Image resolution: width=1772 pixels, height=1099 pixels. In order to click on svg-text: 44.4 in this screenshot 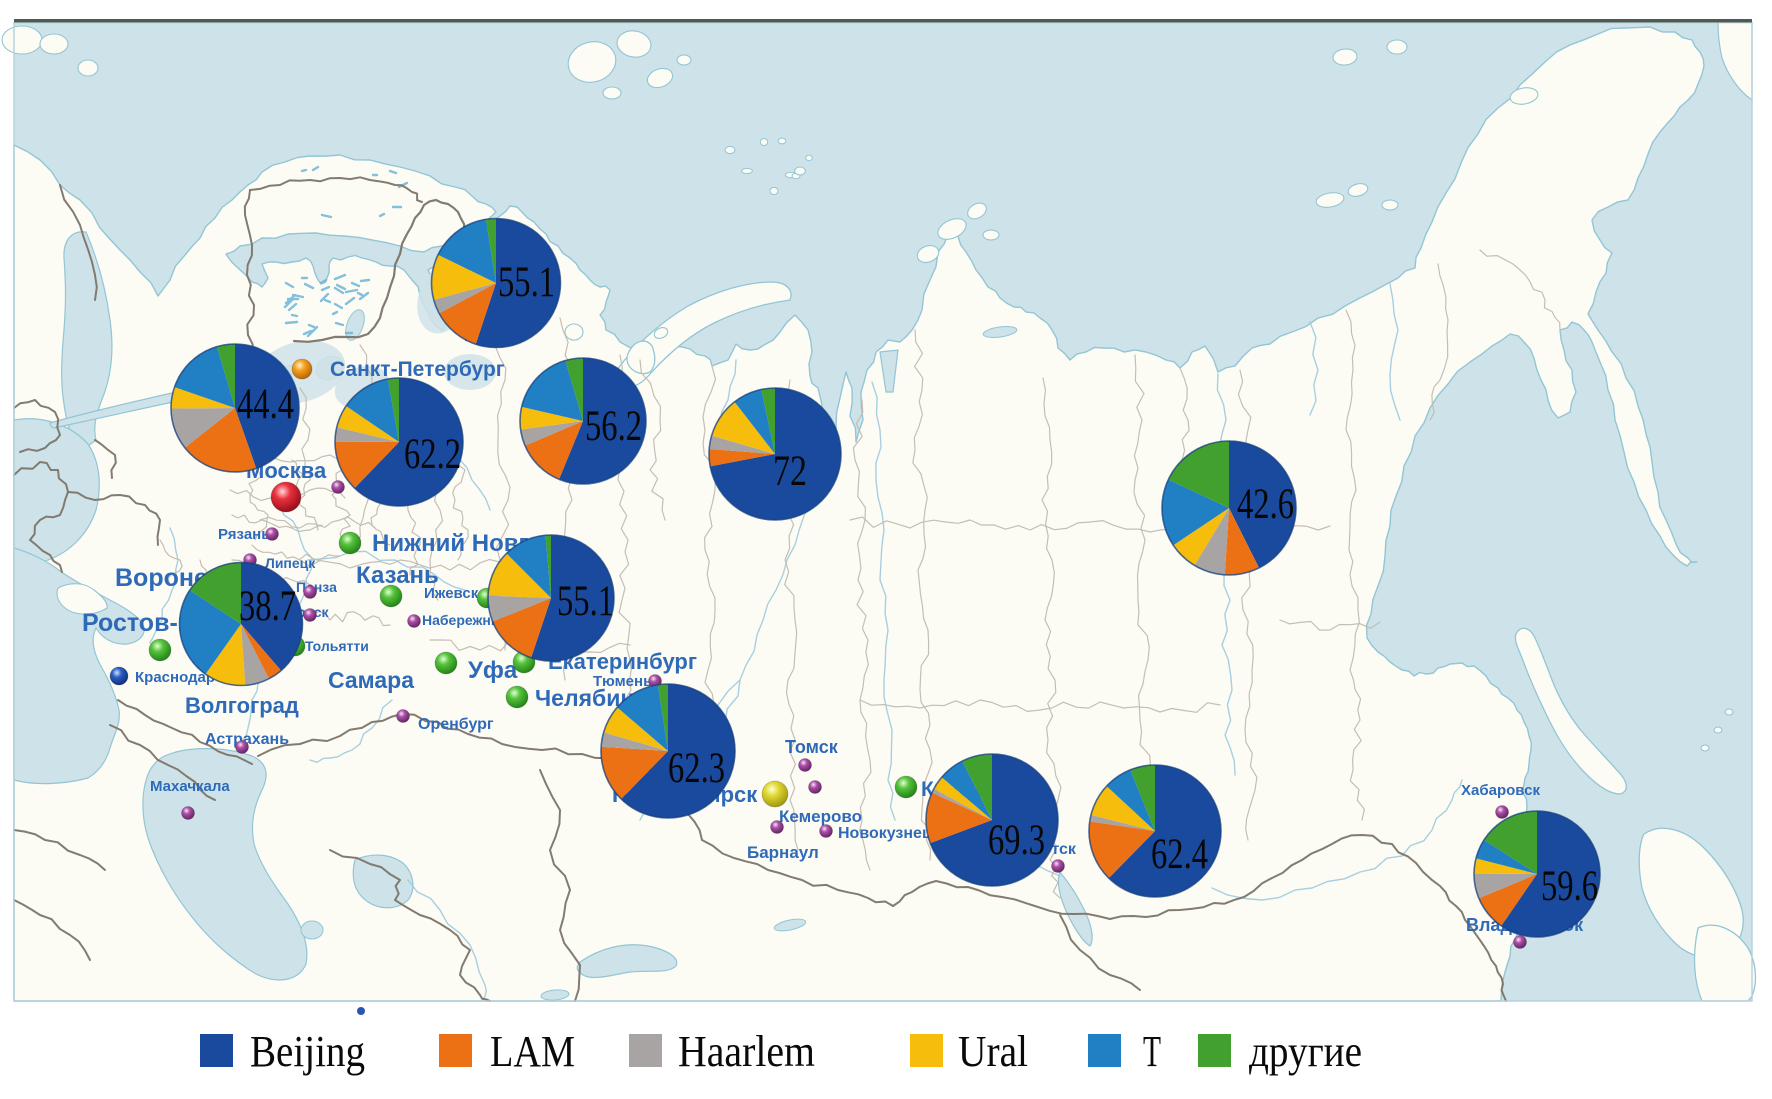, I will do `click(265, 404)`.